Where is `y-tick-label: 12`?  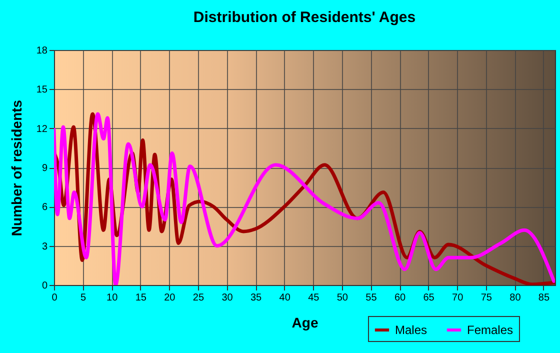 y-tick-label: 12 is located at coordinates (42, 129).